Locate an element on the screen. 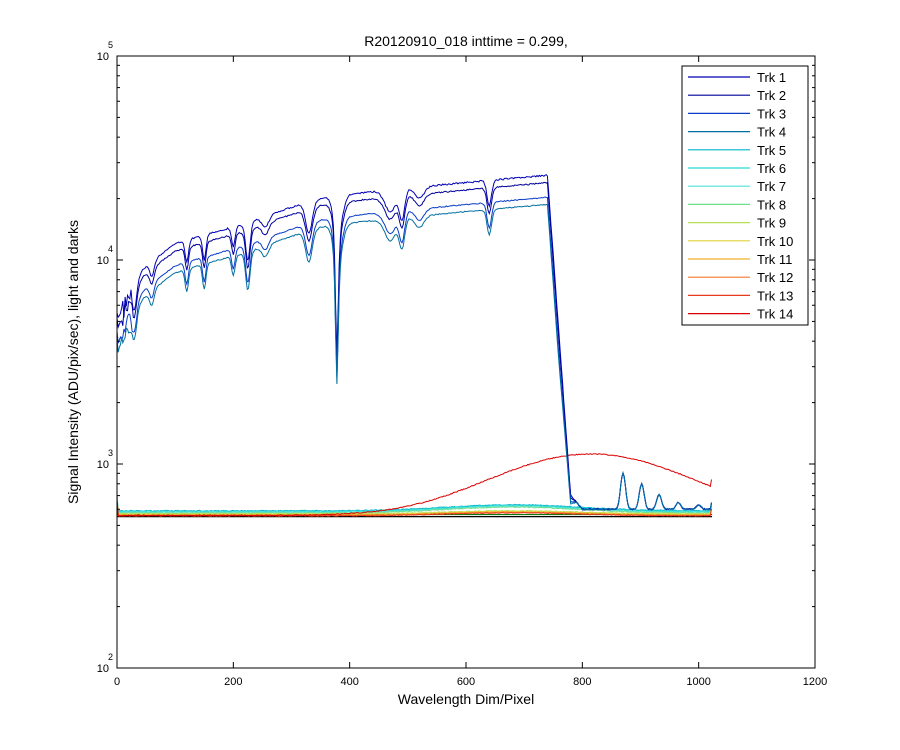 This screenshot has width=900, height=750. legend-label: Trk 11 is located at coordinates (774, 259).